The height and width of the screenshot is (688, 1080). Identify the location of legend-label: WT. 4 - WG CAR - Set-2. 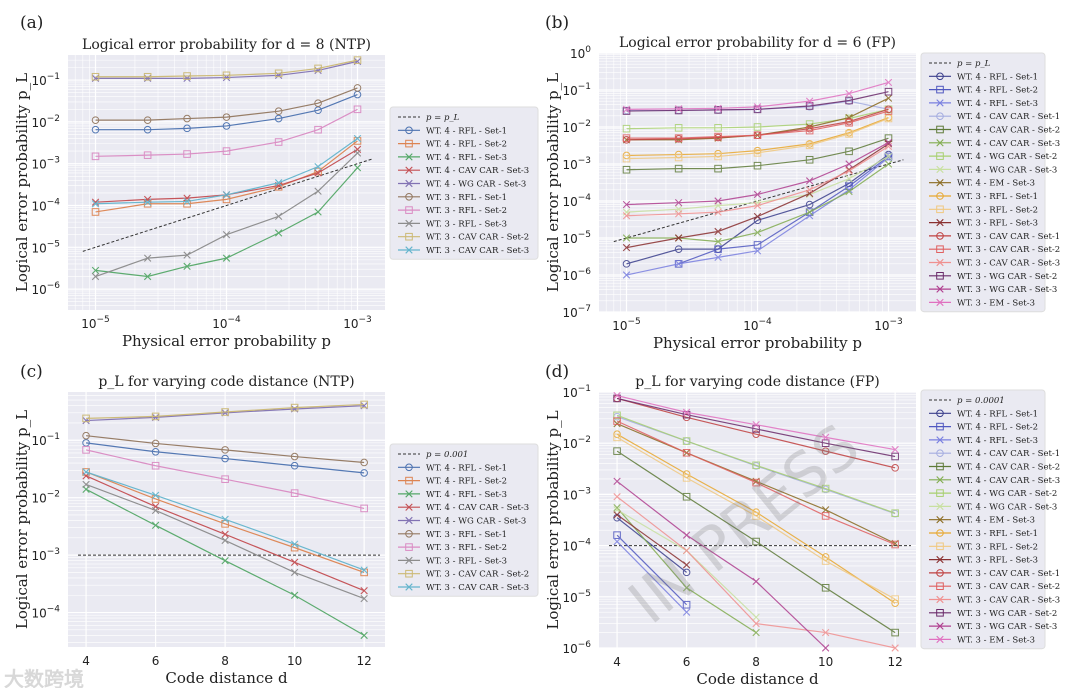
(1007, 494).